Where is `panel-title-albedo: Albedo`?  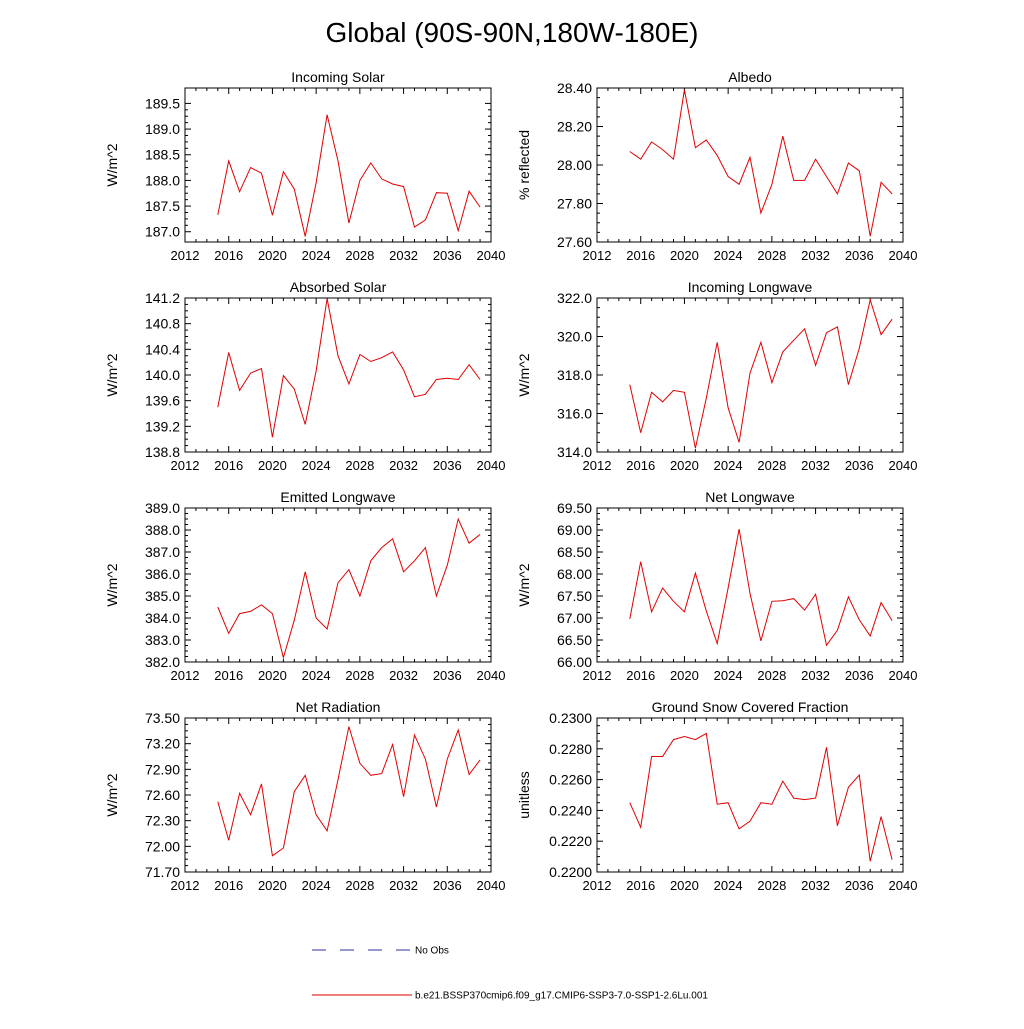 panel-title-albedo: Albedo is located at coordinates (750, 77).